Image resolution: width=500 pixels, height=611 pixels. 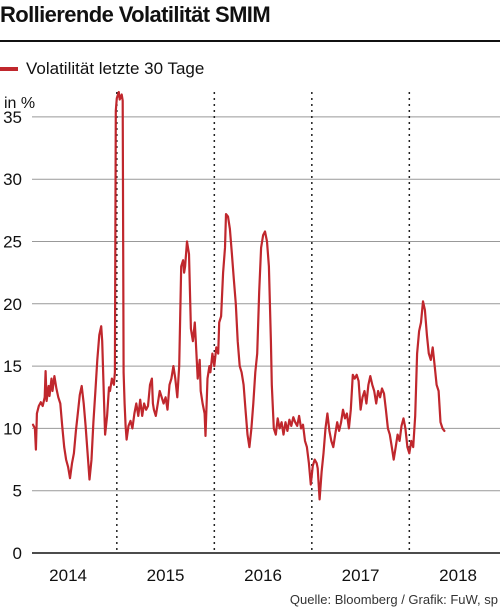 What do you see at coordinates (250, 41) in the screenshot?
I see `title-rule` at bounding box center [250, 41].